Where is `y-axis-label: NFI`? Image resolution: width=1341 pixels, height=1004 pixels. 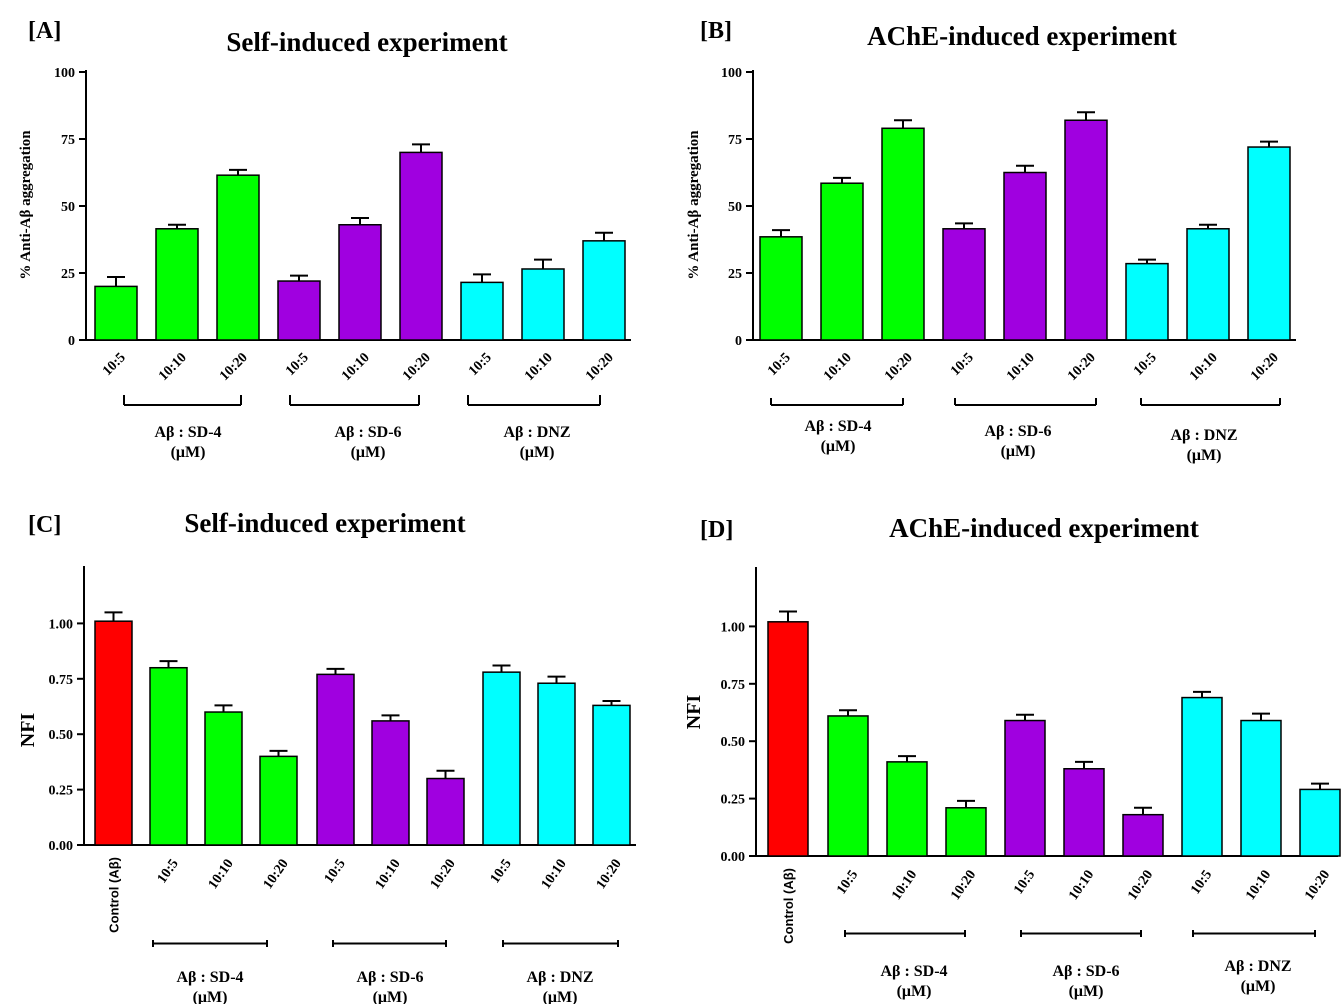 y-axis-label: NFI is located at coordinates (28, 730).